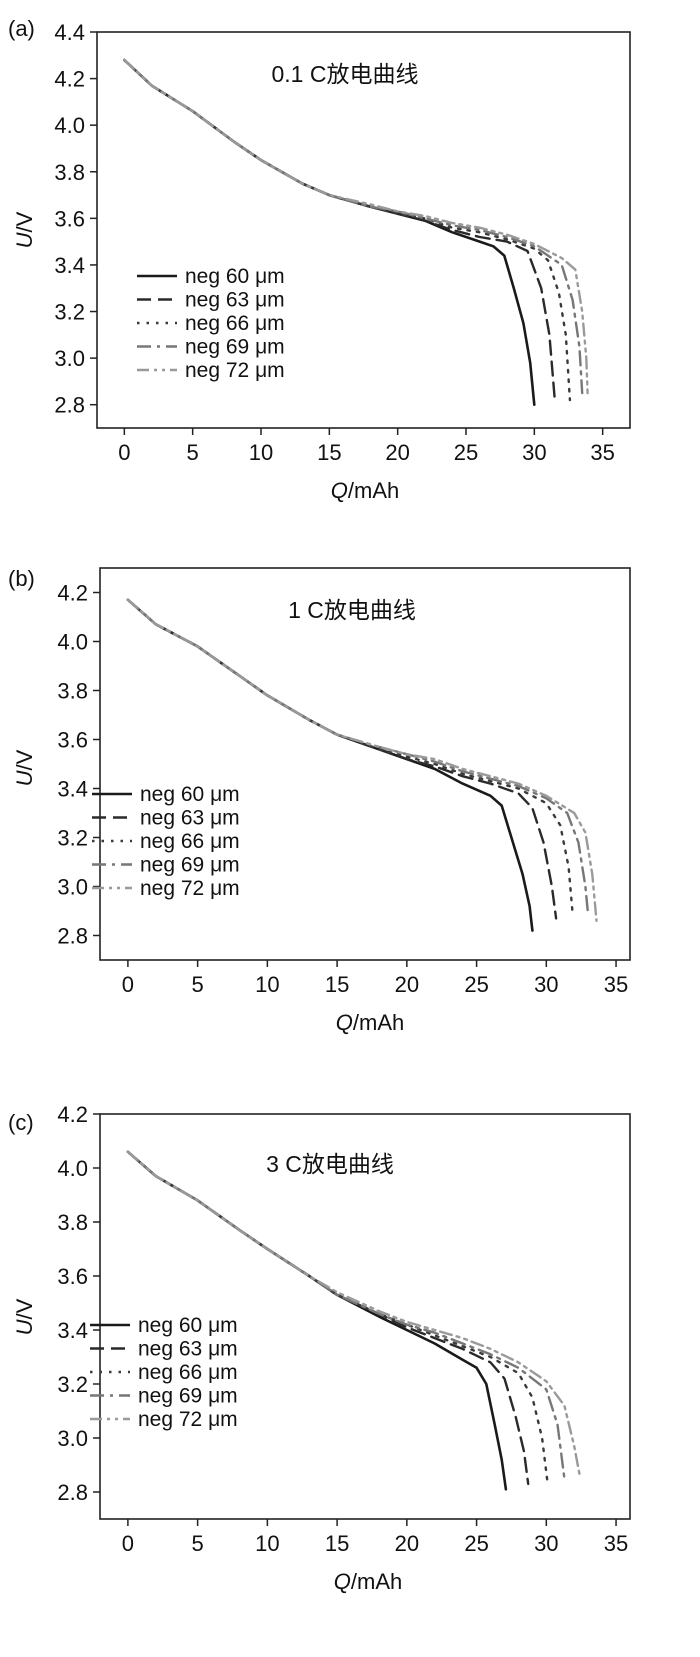  I want to click on panel-label: (a), so click(21, 28).